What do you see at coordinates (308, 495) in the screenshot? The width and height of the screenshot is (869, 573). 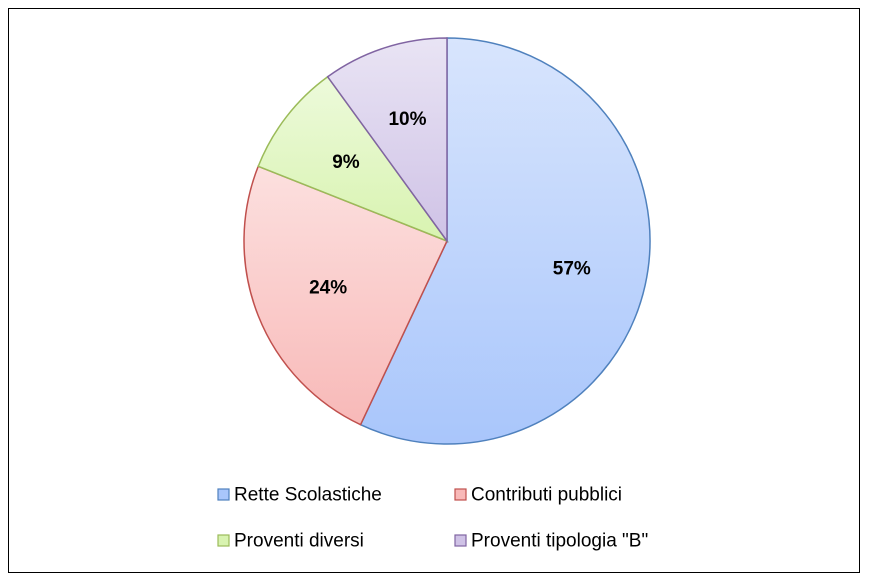 I see `legend-label-1: Rette Scolastiche` at bounding box center [308, 495].